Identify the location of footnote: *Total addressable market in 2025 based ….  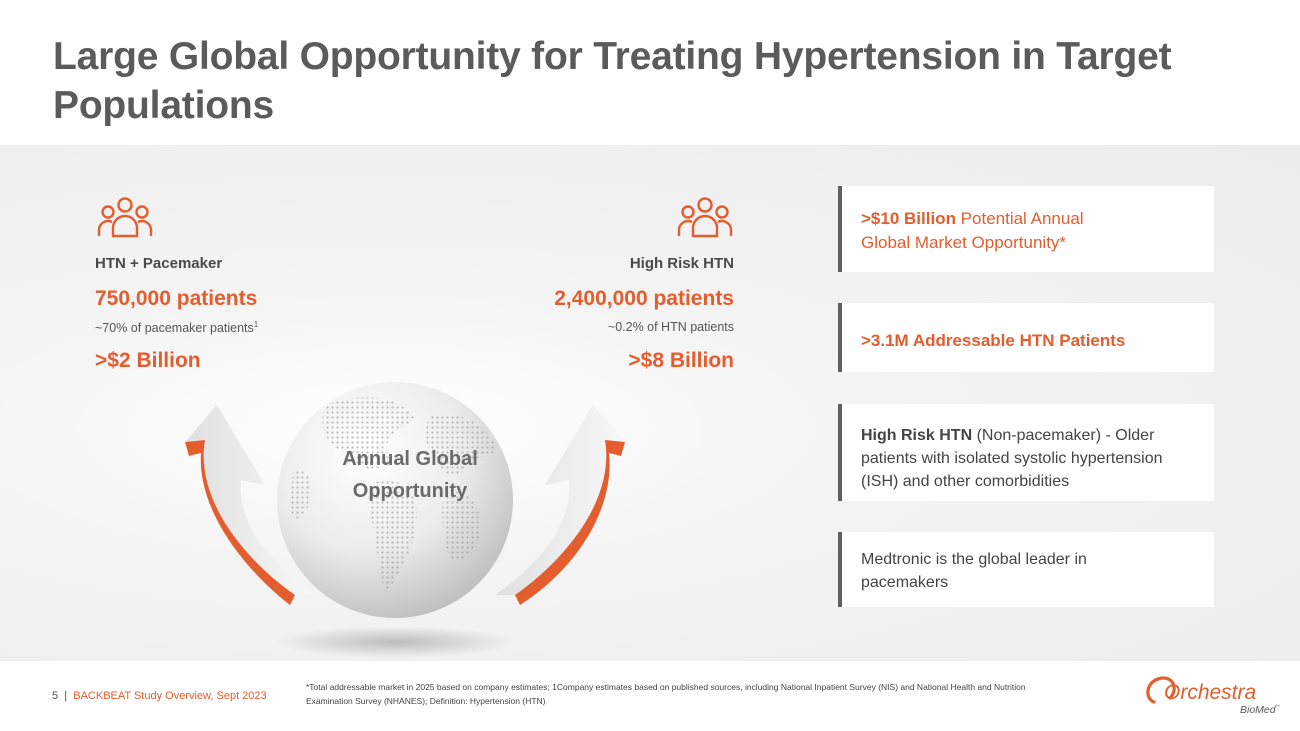
(666, 694).